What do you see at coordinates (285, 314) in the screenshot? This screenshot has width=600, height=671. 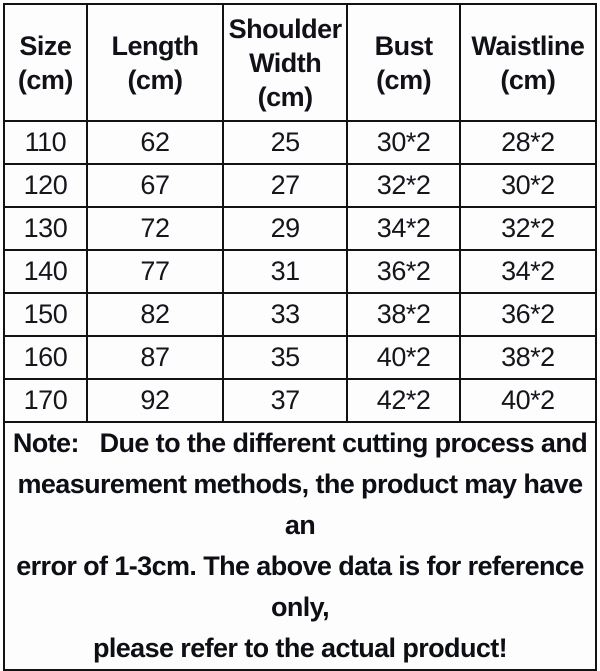 I see `table-cell: 33` at bounding box center [285, 314].